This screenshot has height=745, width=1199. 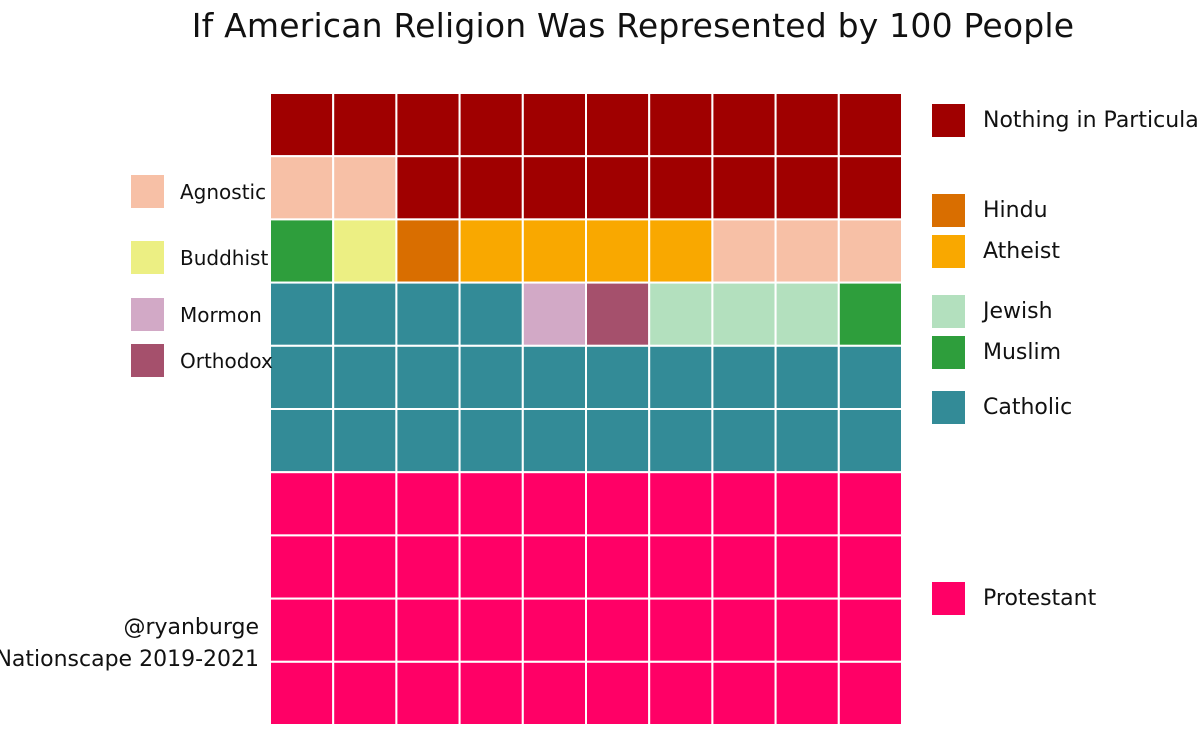 I want to click on legend-item-protestant: Protestant, so click(x=1014, y=598).